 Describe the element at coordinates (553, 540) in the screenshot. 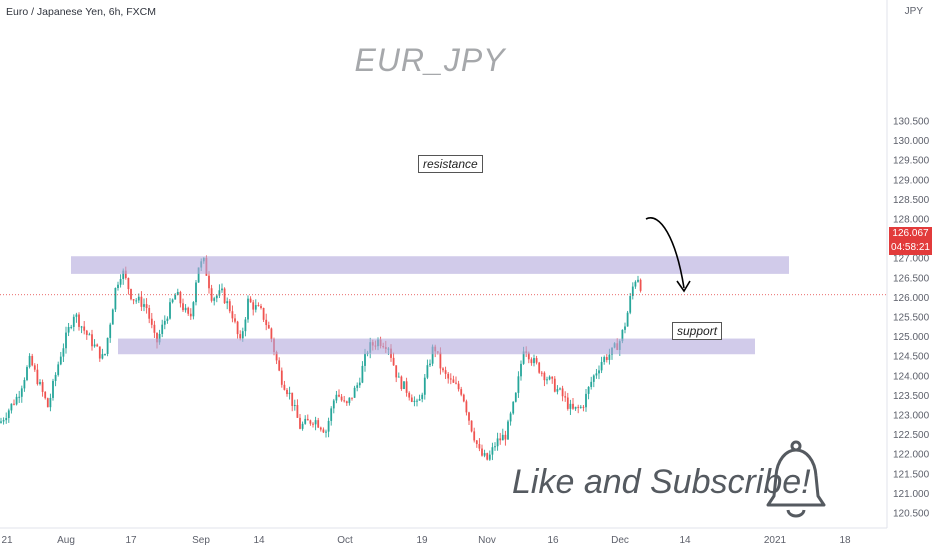

I see `time-tick-label: 16` at that location.